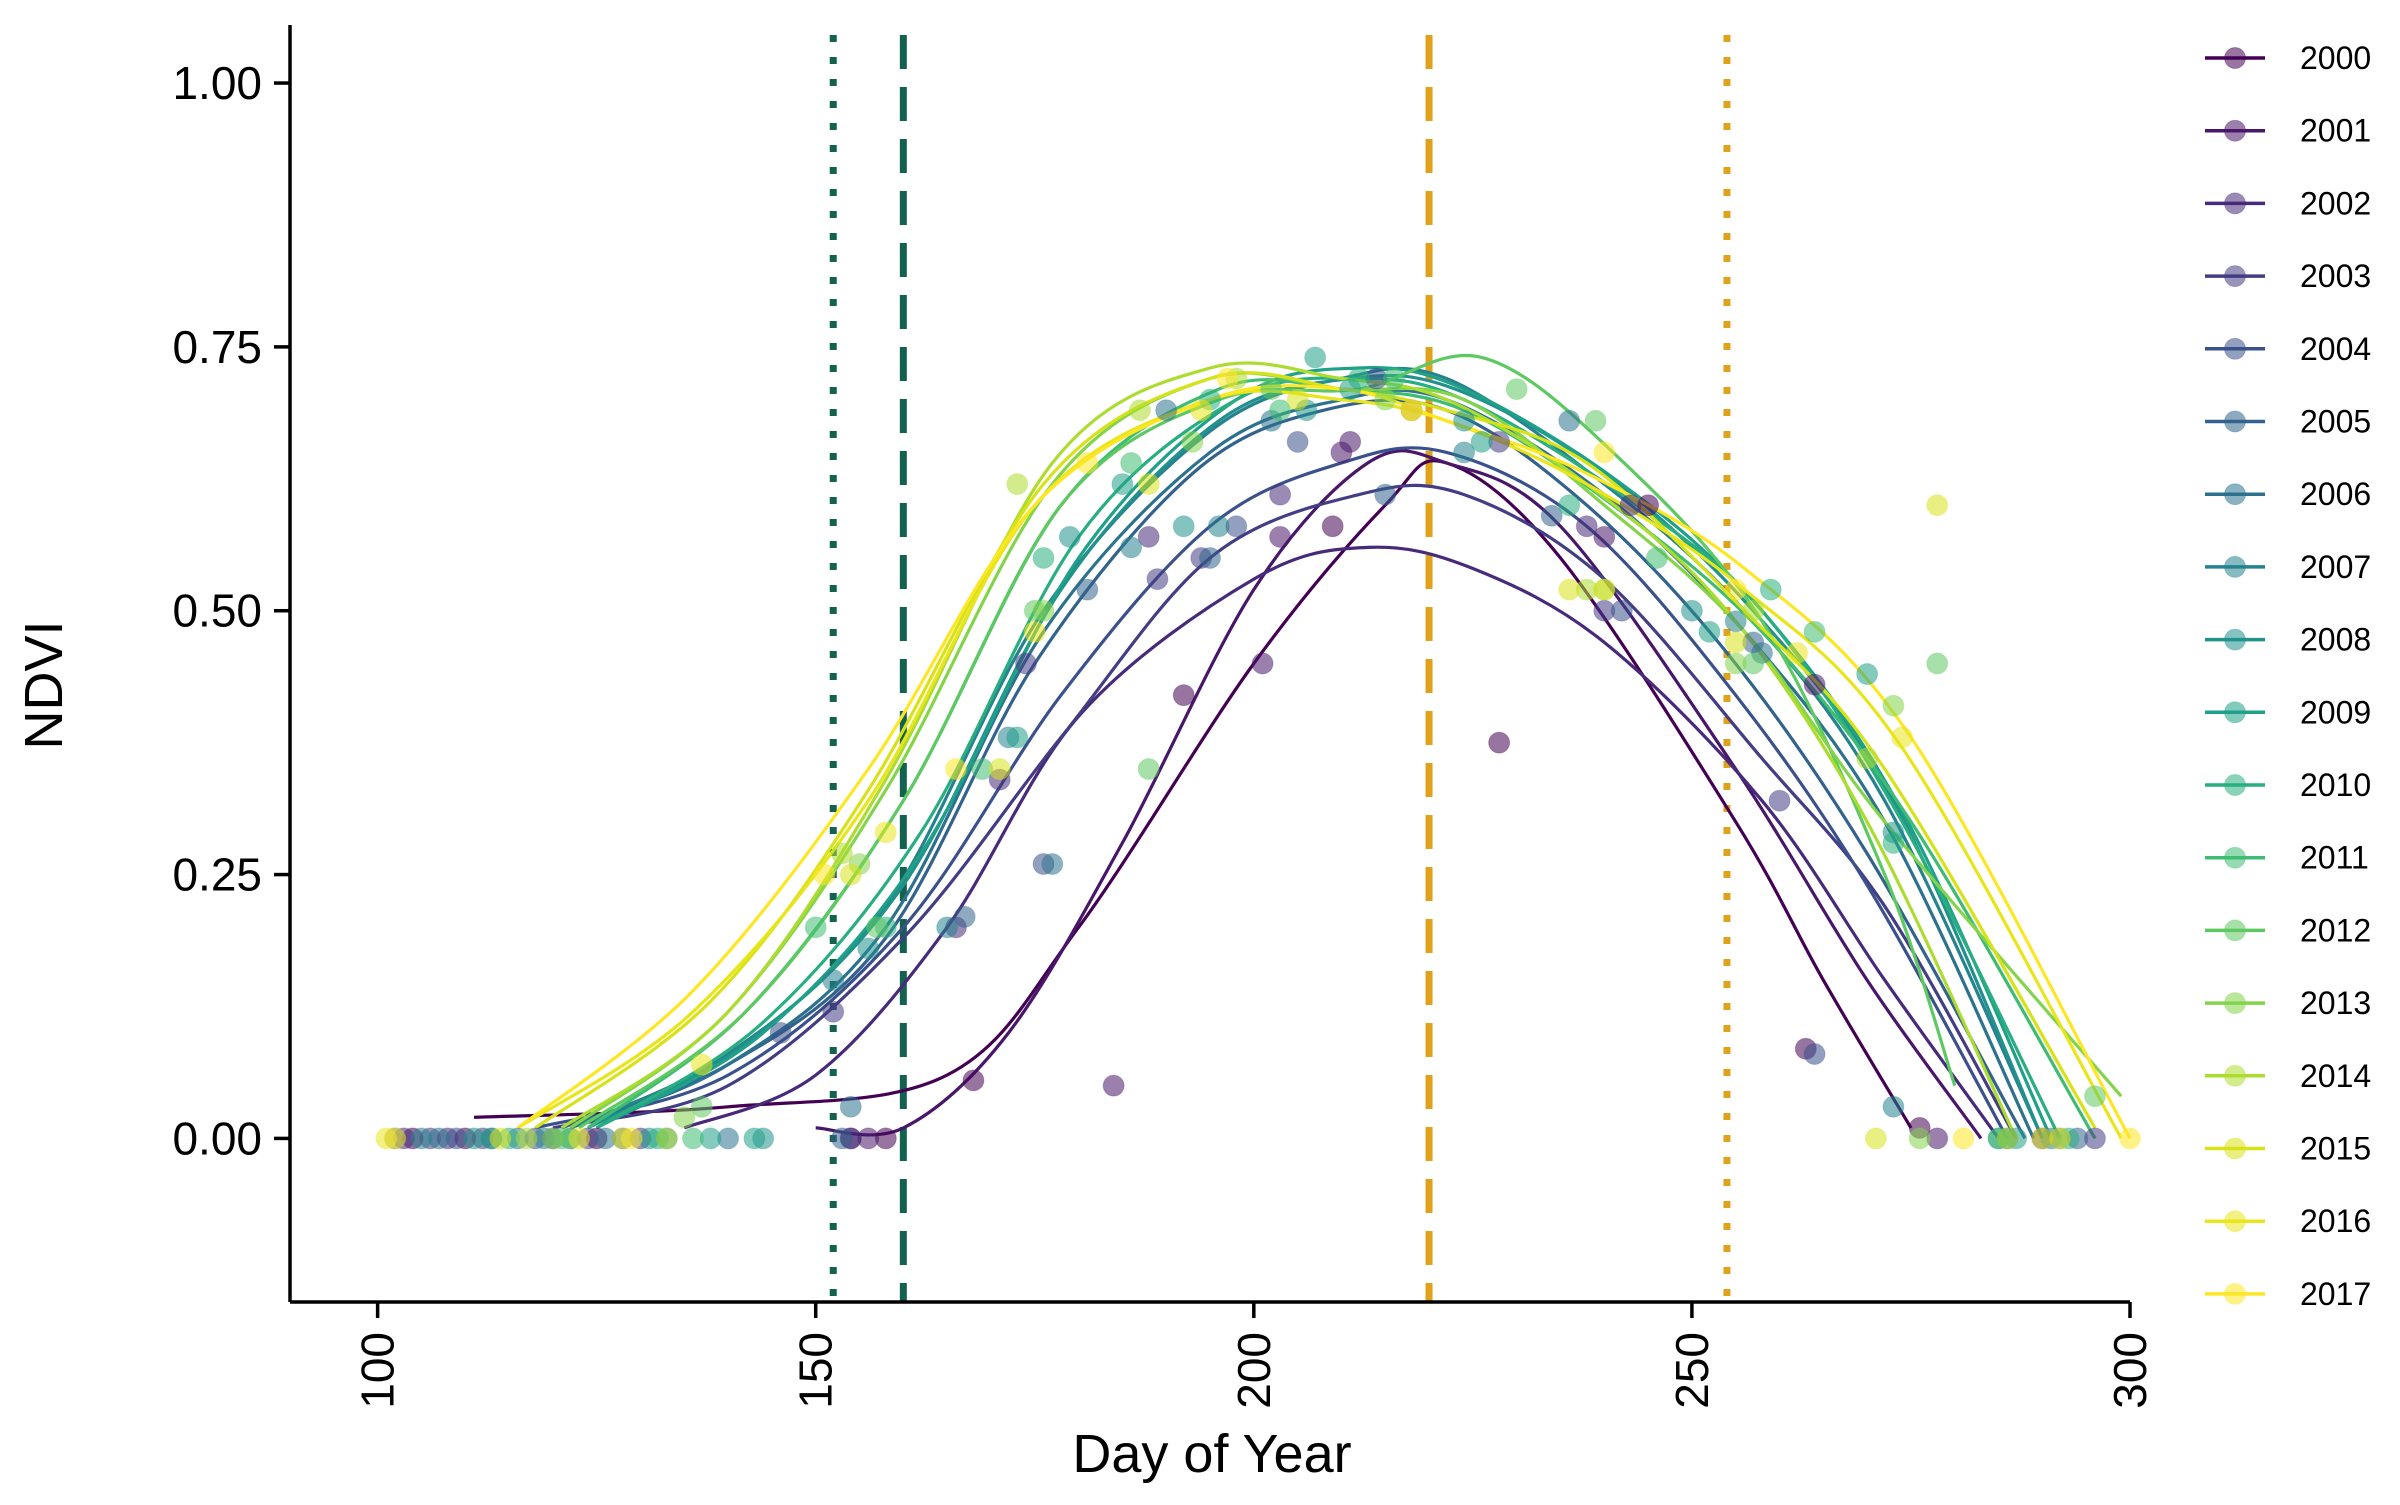 This screenshot has height=1505, width=2400. What do you see at coordinates (2335, 349) in the screenshot?
I see `legend-label: 2004` at bounding box center [2335, 349].